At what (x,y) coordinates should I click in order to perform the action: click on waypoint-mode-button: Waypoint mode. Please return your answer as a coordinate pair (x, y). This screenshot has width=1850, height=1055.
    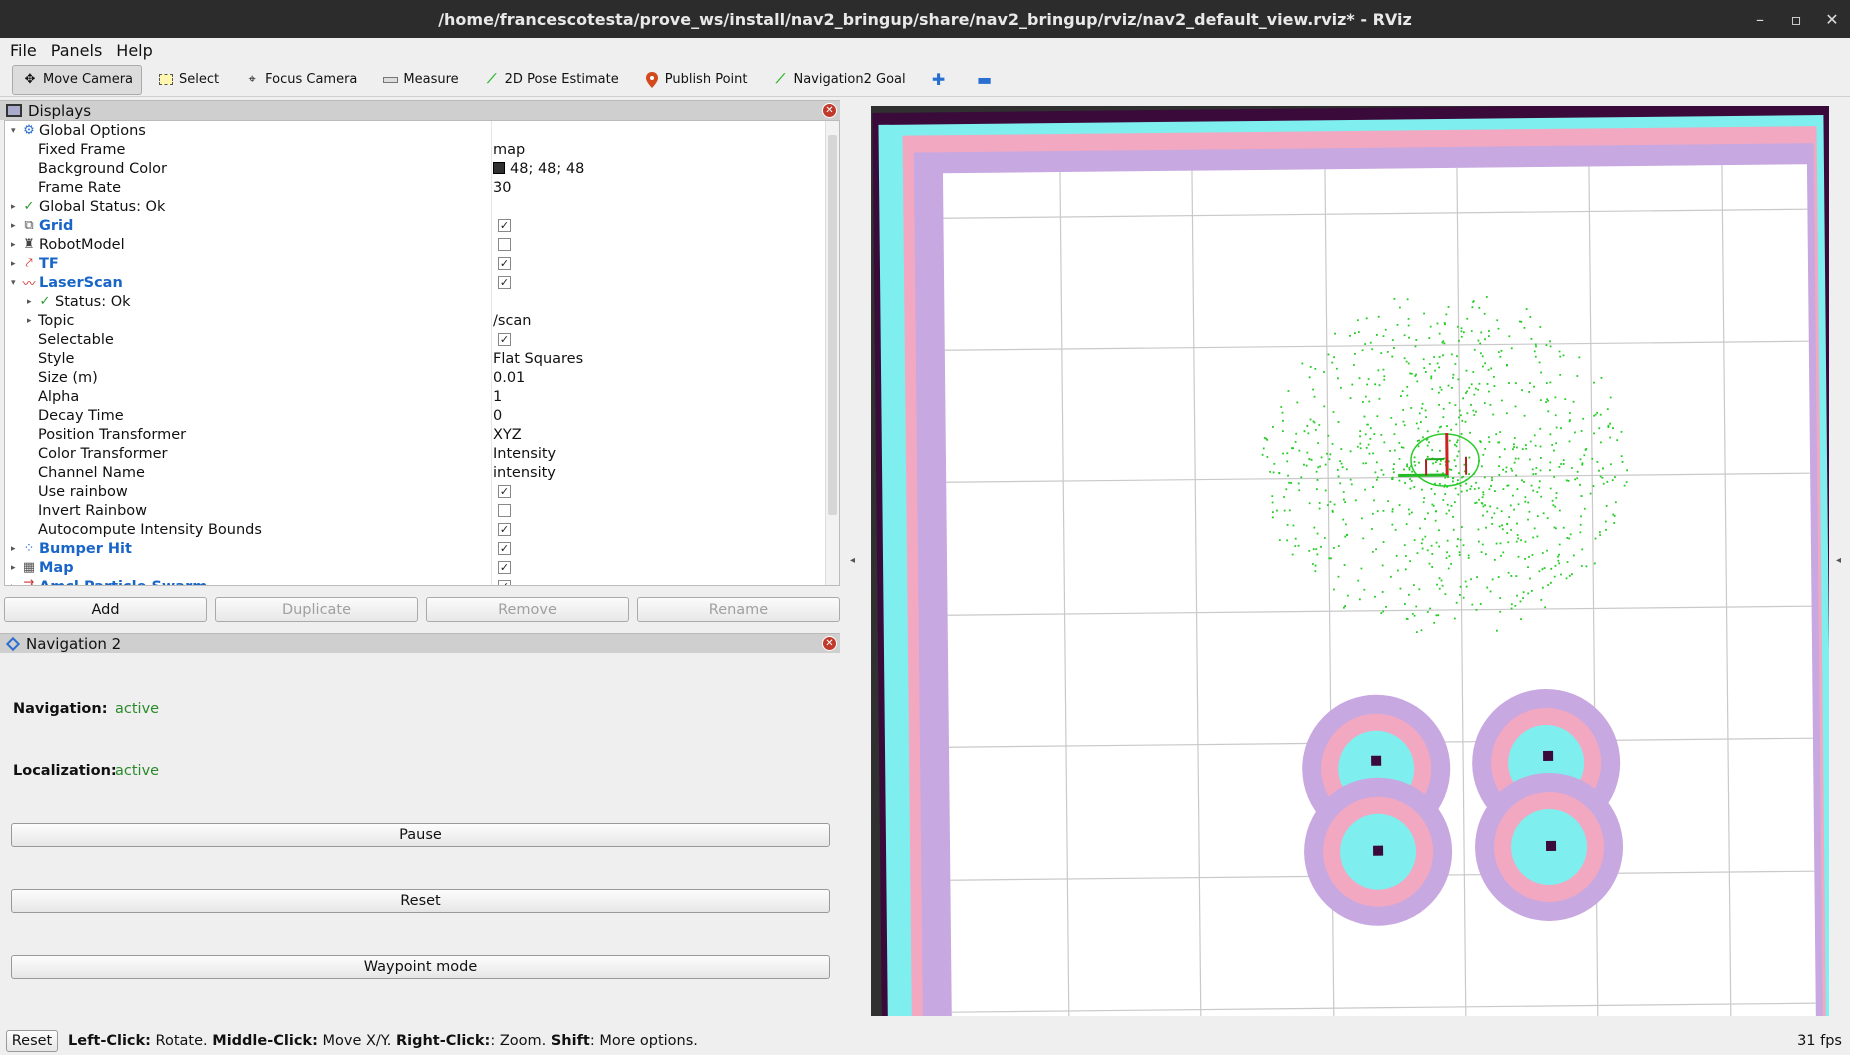
    Looking at the image, I should click on (420, 967).